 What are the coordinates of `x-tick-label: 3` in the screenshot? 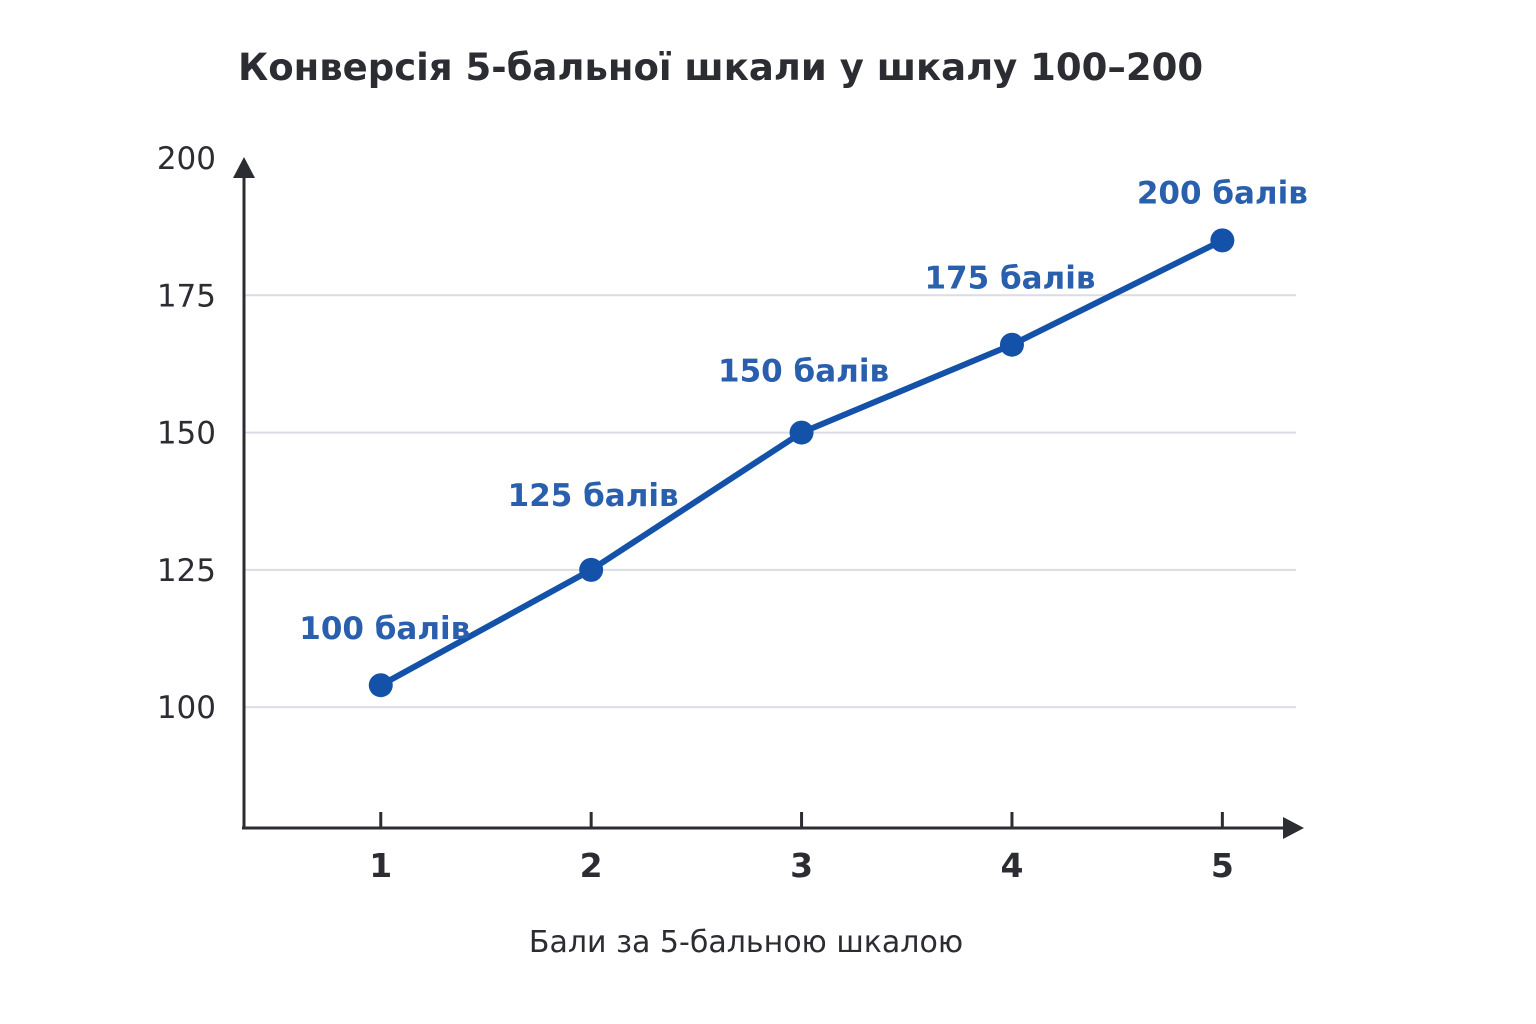 It's located at (801, 865).